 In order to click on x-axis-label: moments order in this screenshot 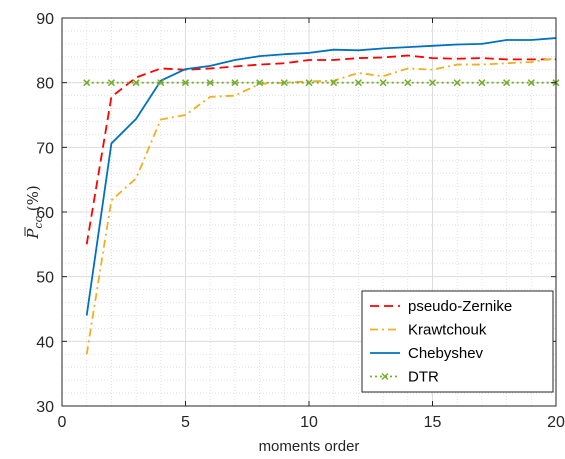, I will do `click(309, 446)`.